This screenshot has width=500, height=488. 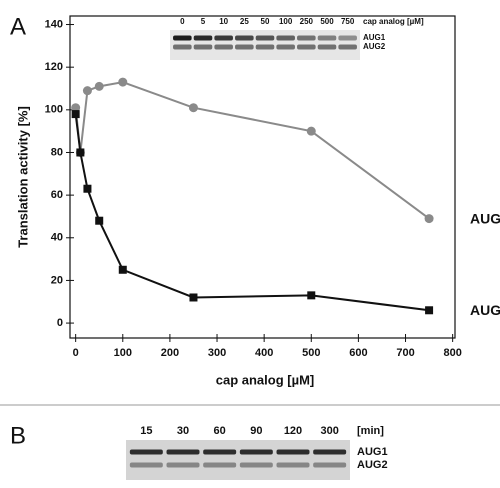 I want to click on lane-label: 10, so click(x=223, y=21).